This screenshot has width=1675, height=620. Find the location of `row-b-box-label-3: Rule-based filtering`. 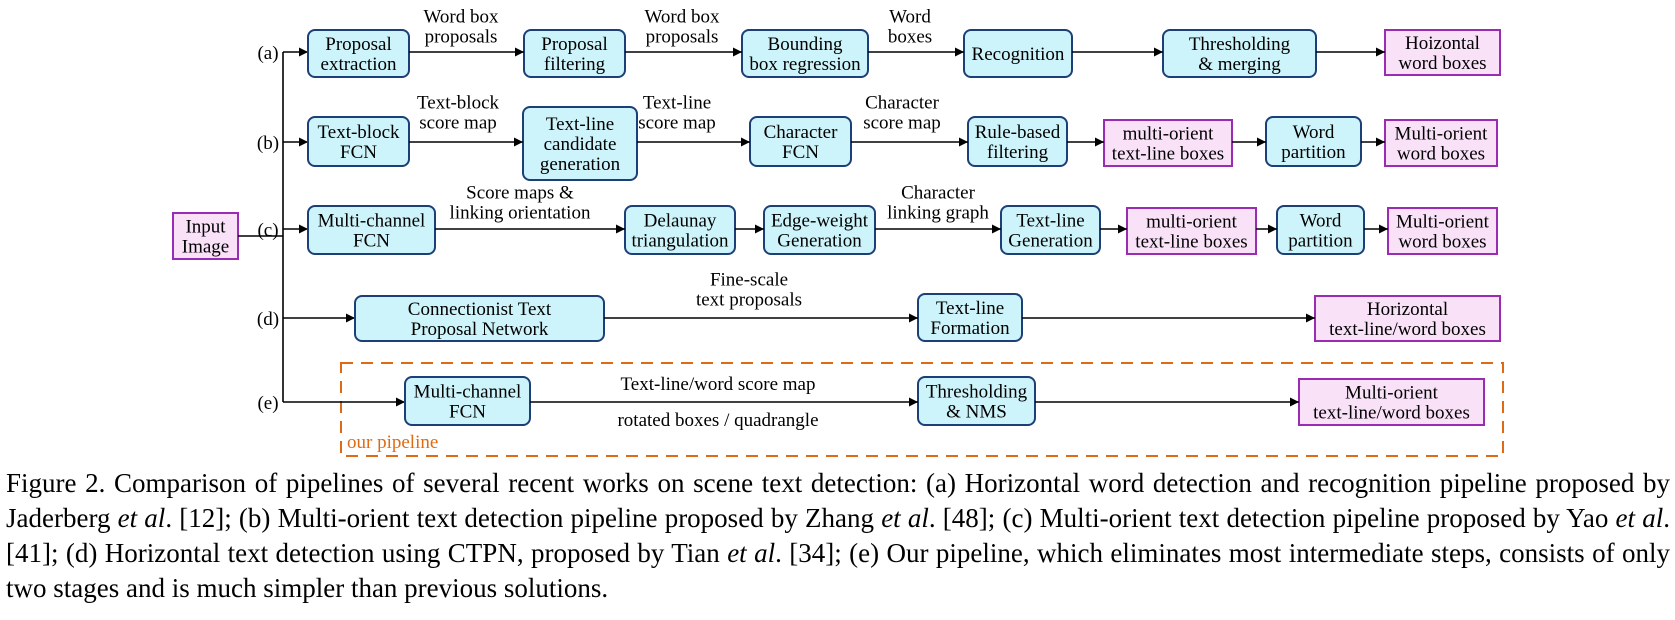

row-b-box-label-3: Rule-based filtering is located at coordinates (1018, 142).